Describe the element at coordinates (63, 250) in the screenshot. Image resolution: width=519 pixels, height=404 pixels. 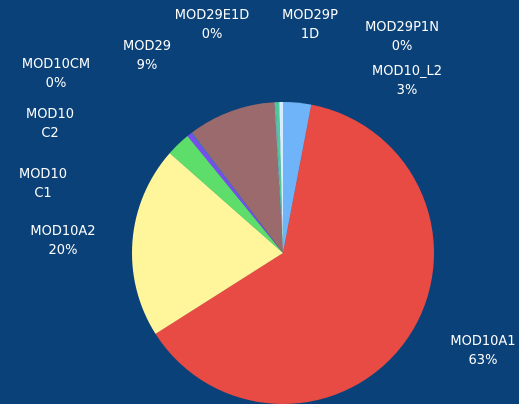
I see `value-label: 20%` at that location.